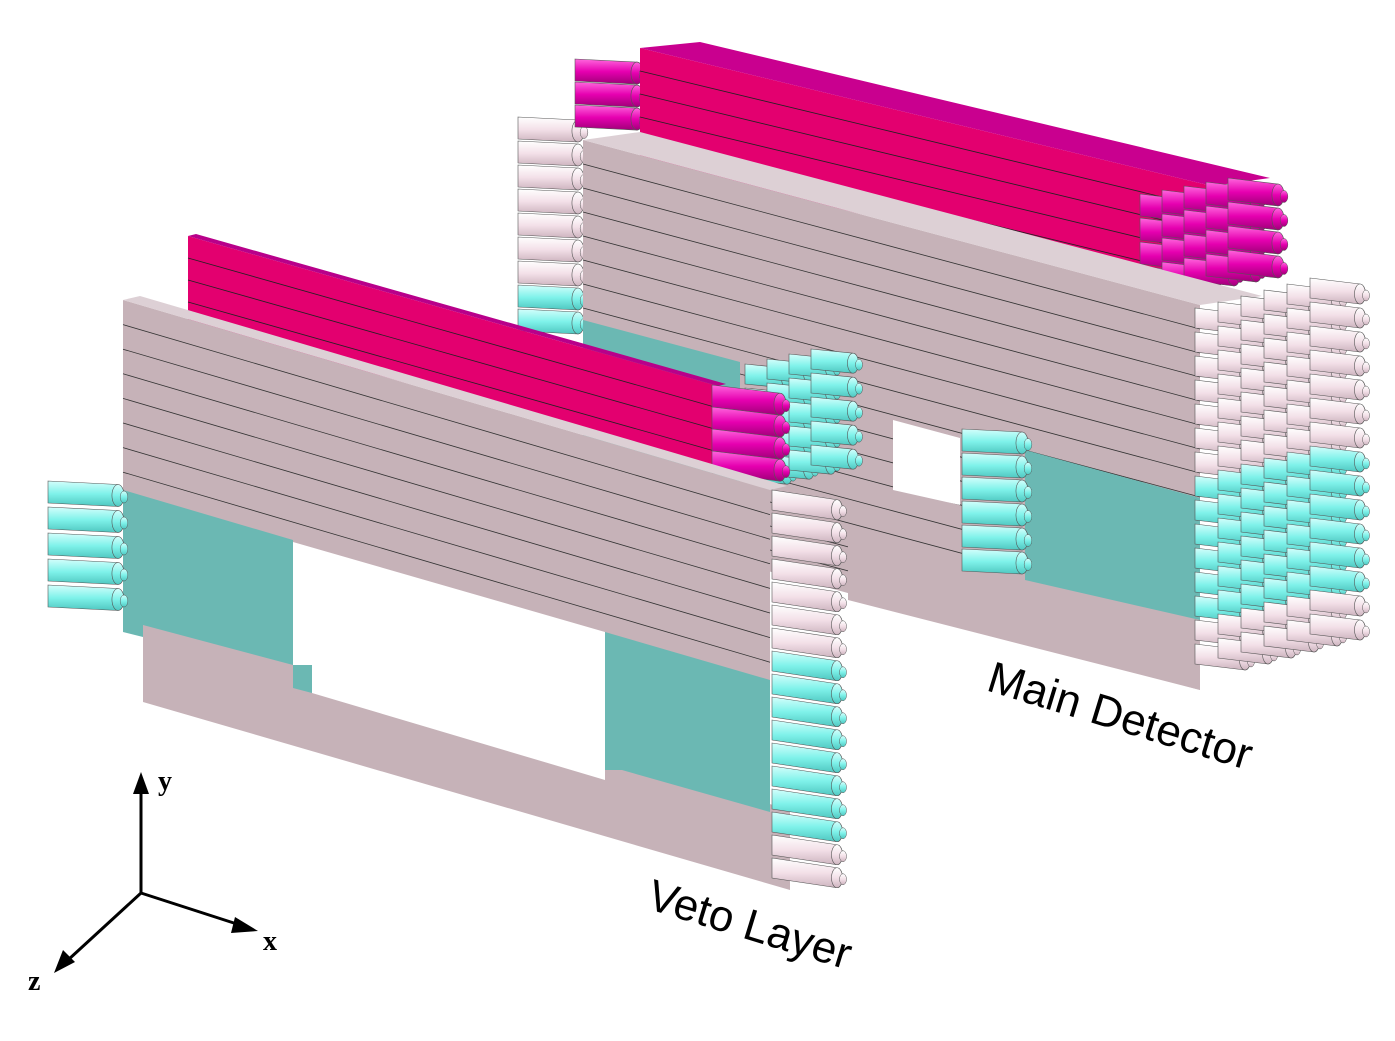 The width and height of the screenshot is (1395, 1041). What do you see at coordinates (34, 981) in the screenshot?
I see `axis-label-z: z` at bounding box center [34, 981].